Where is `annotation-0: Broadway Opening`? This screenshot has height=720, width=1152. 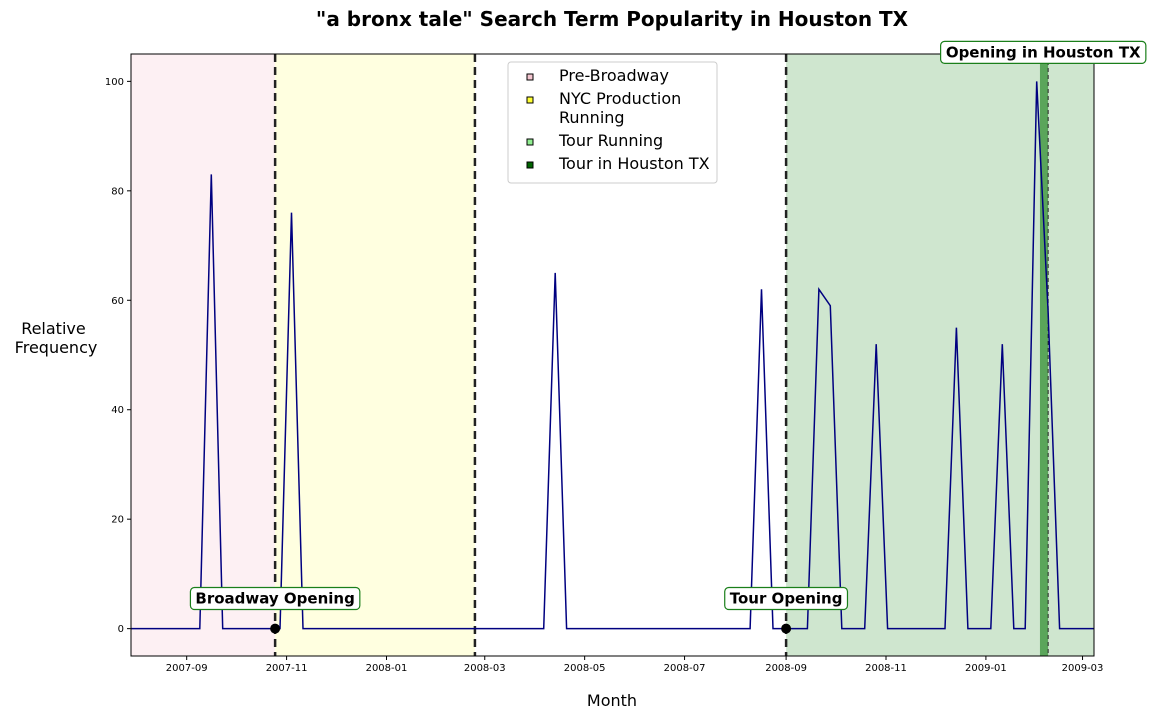
annotation-0: Broadway Opening is located at coordinates (275, 598).